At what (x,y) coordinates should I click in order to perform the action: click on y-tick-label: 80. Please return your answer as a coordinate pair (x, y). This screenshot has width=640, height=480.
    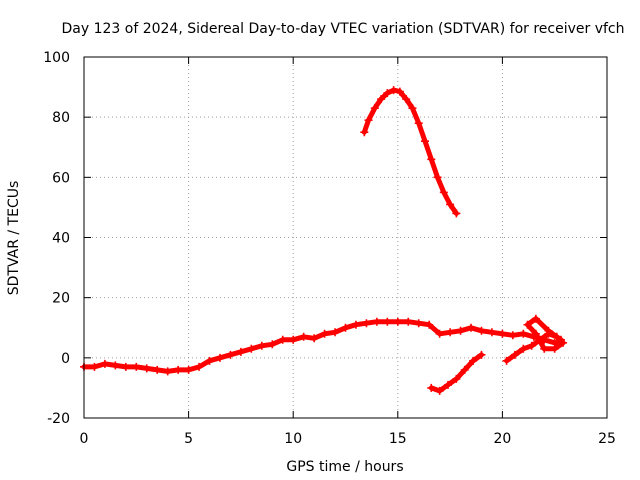
    Looking at the image, I should click on (61, 118).